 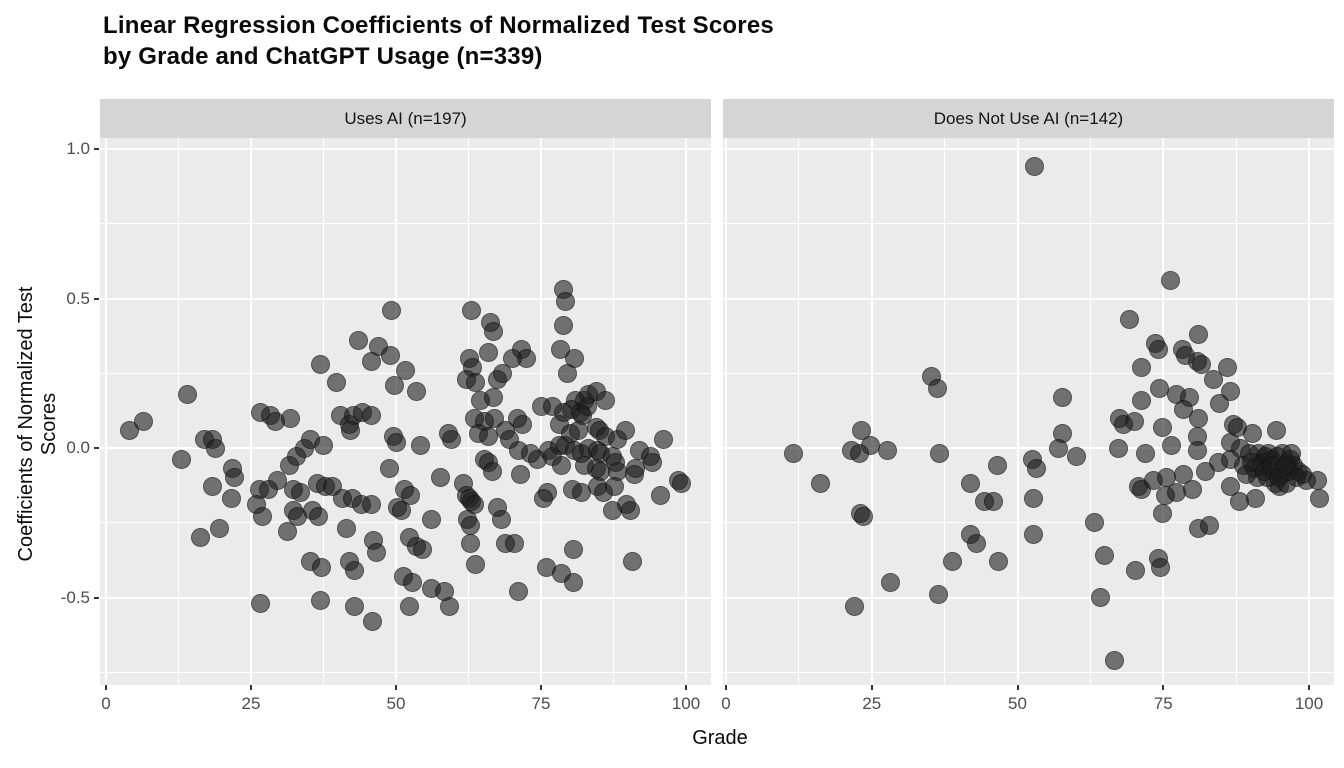 I want to click on x-axis-tick-label: 0, so click(x=106, y=703).